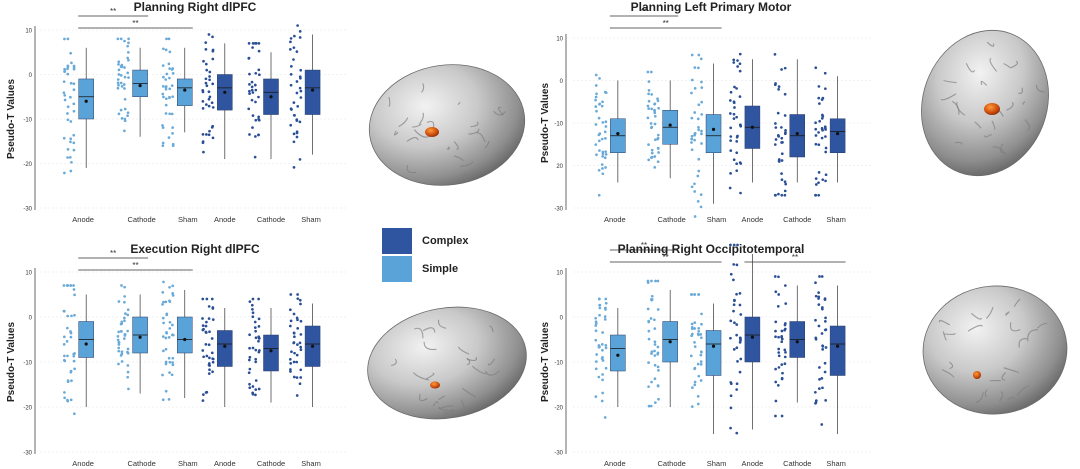  What do you see at coordinates (271, 219) in the screenshot?
I see `x-category-label: Cathode` at bounding box center [271, 219].